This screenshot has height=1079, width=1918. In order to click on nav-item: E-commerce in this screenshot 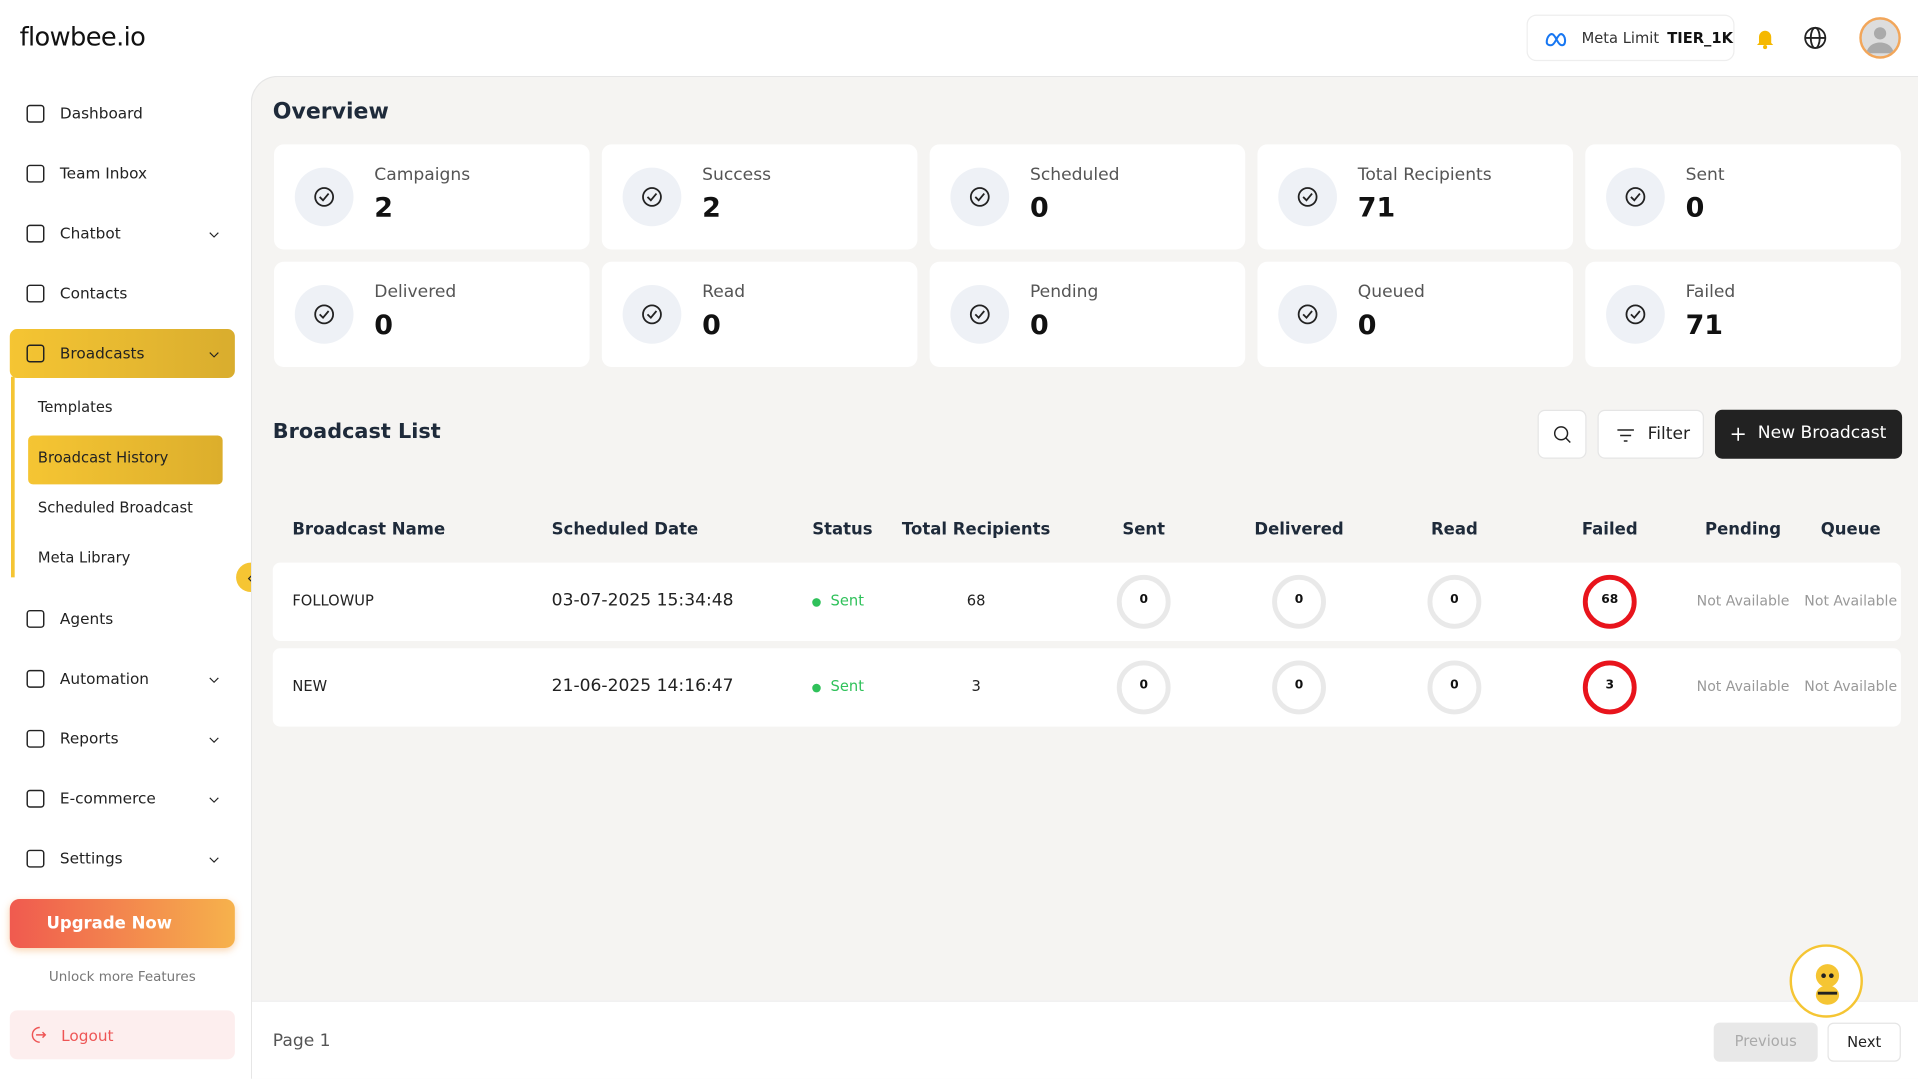, I will do `click(107, 798)`.